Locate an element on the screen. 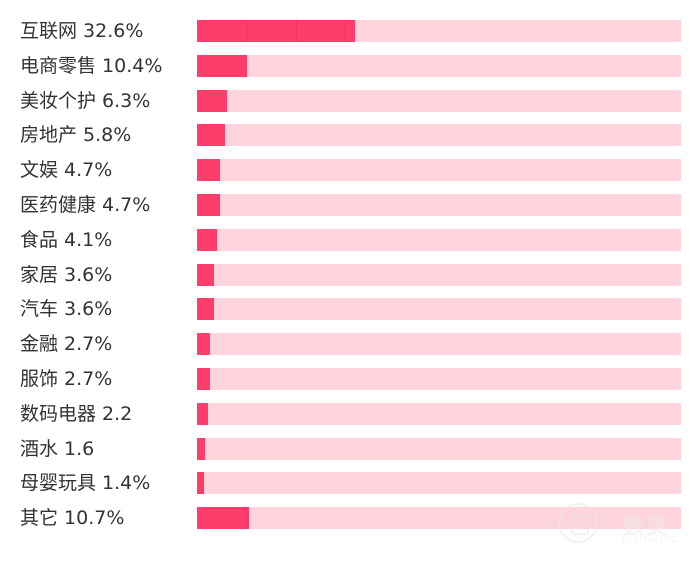 The height and width of the screenshot is (562, 700). tick-label: 家居 3.6% is located at coordinates (66, 274).